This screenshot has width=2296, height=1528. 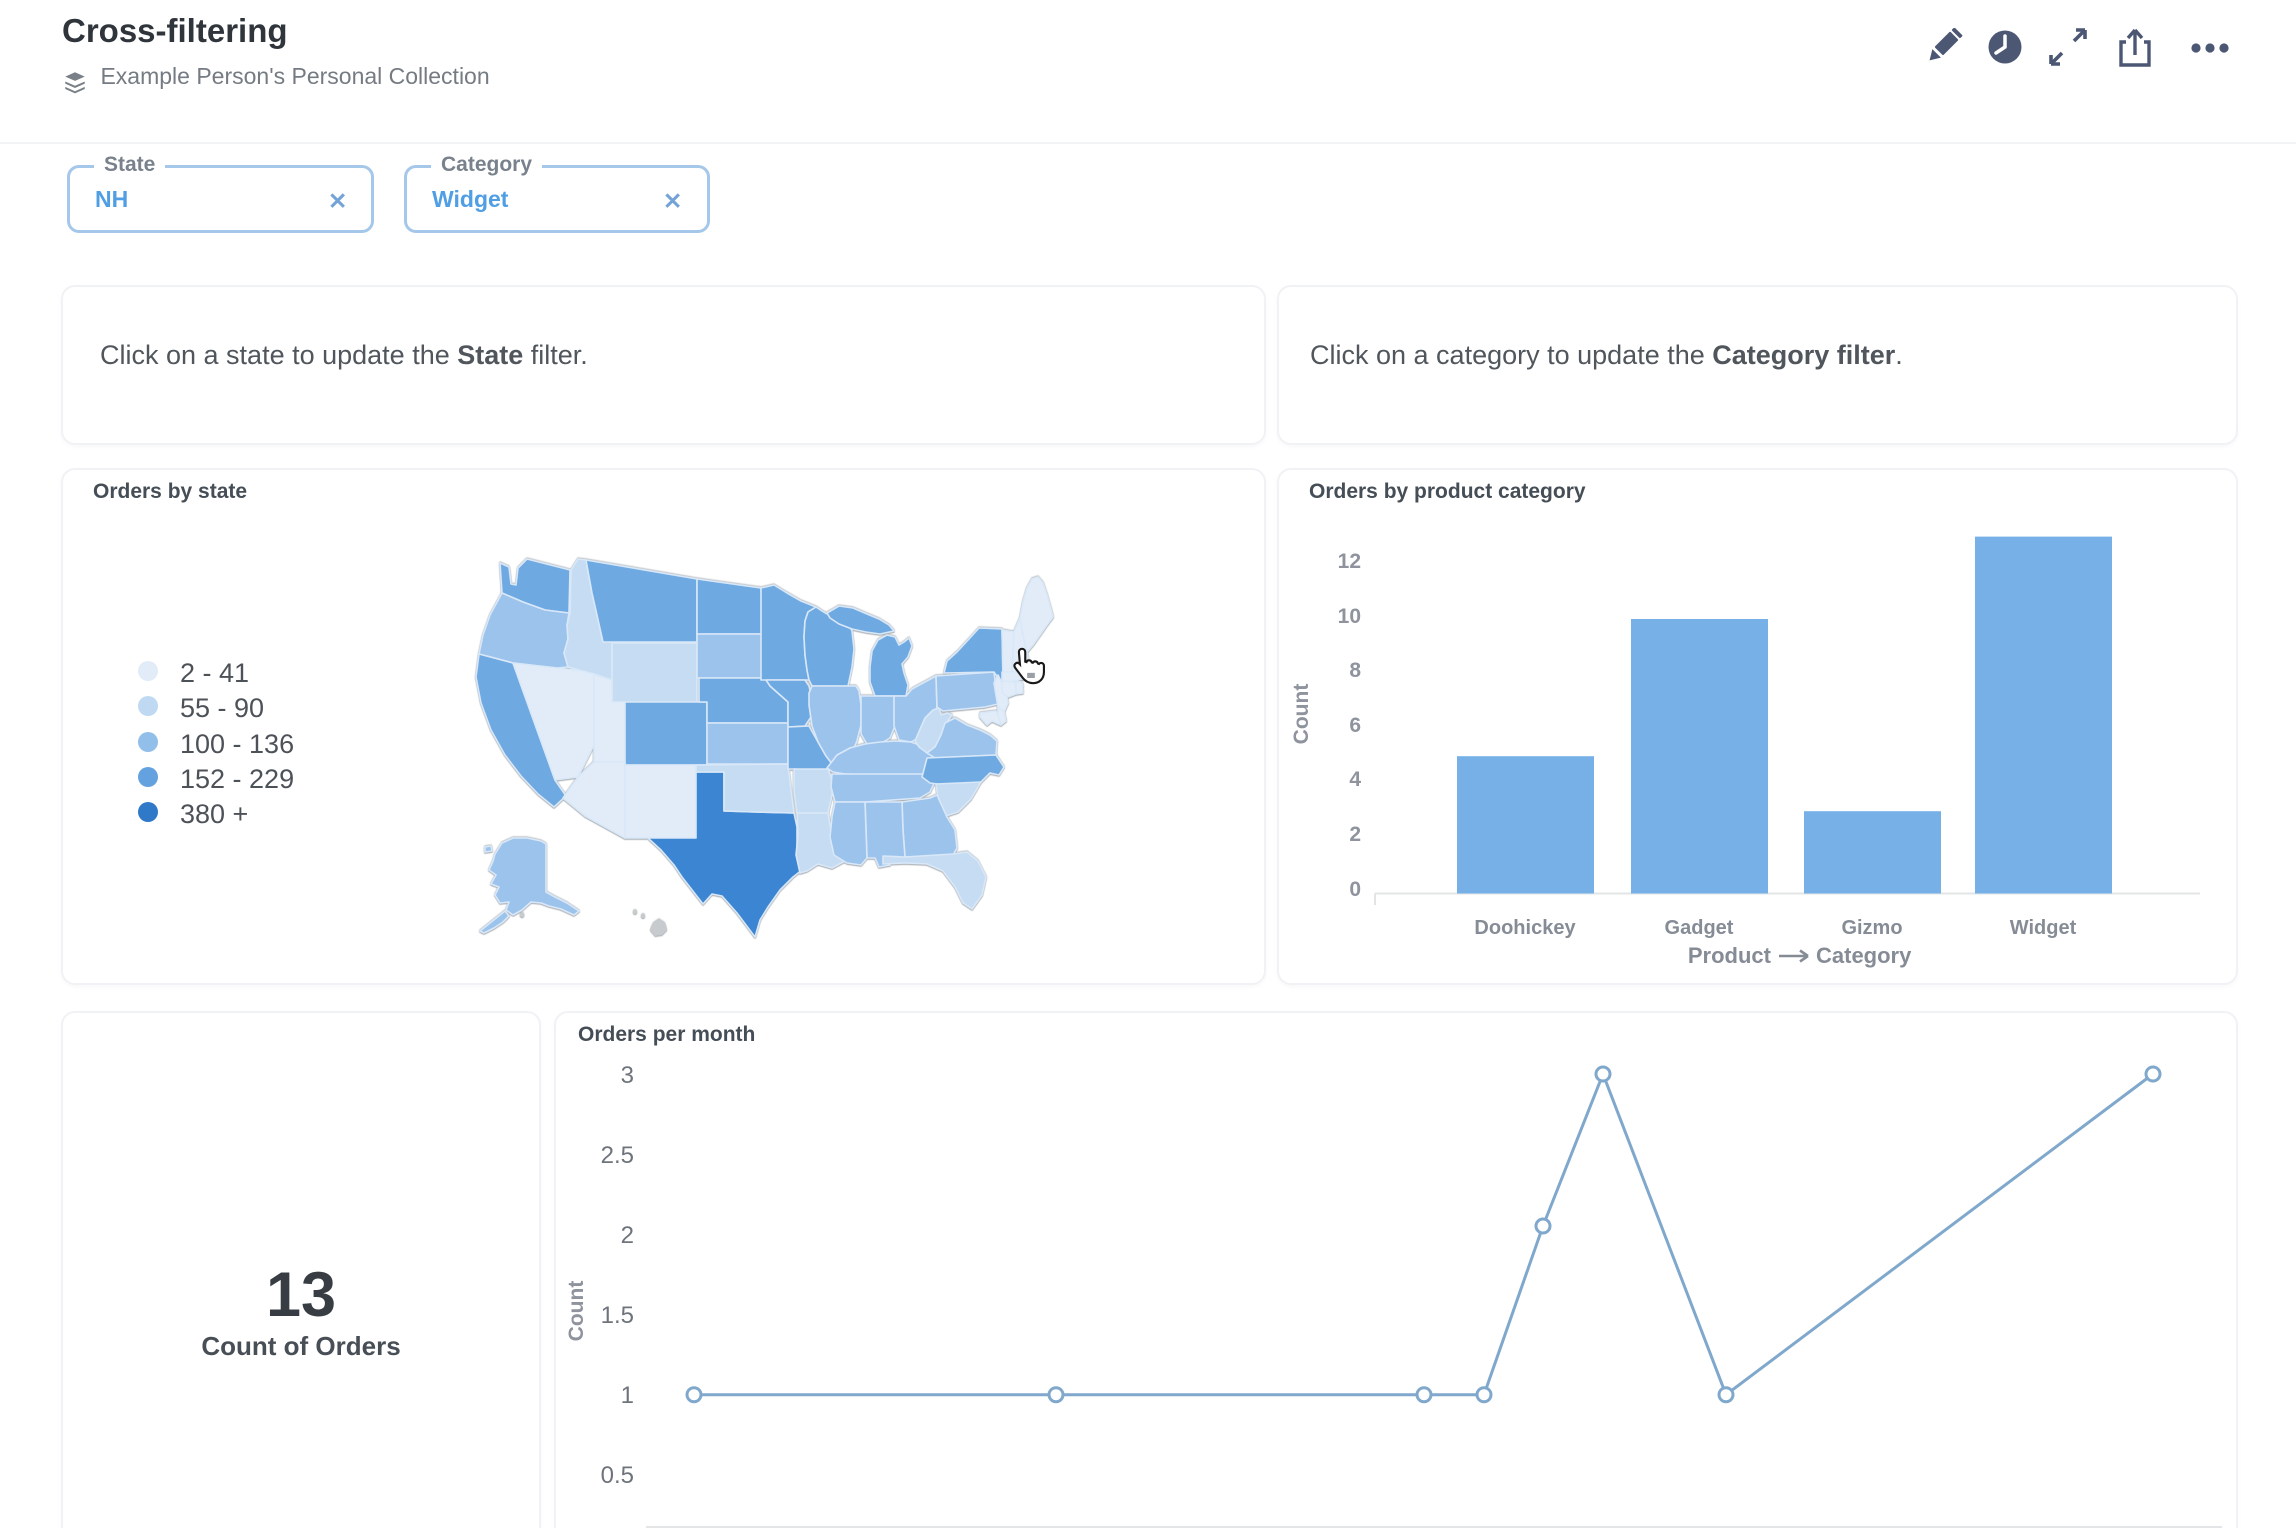 I want to click on svg-text: 8, so click(x=1355, y=670).